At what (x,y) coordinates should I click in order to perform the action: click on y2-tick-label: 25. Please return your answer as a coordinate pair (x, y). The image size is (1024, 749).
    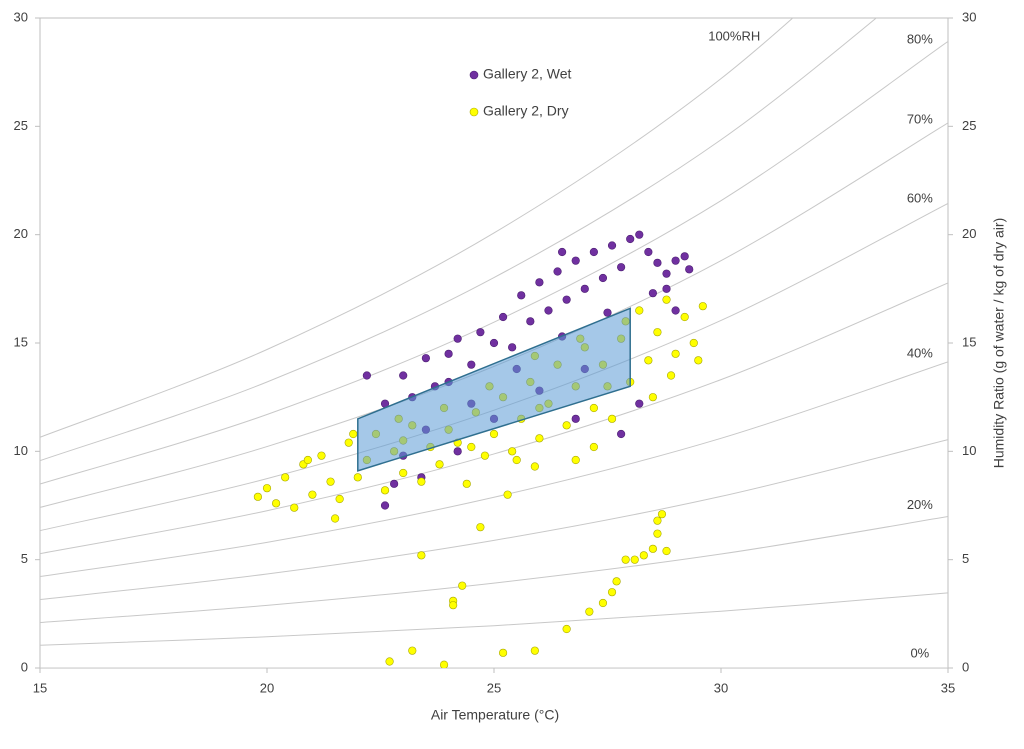
    Looking at the image, I should click on (969, 125).